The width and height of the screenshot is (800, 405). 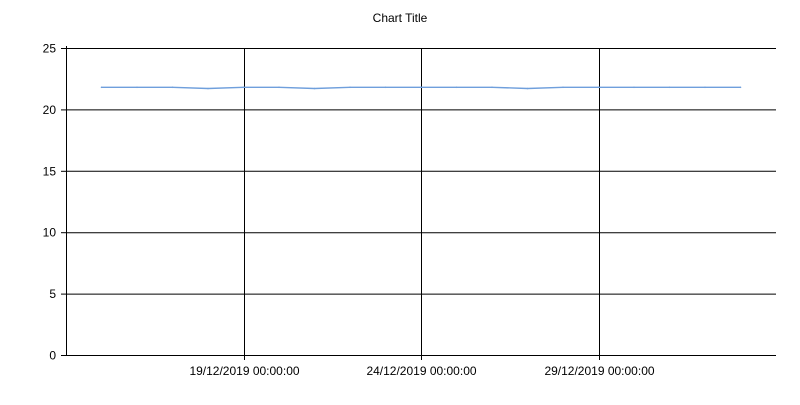 I want to click on series-layer, so click(x=421, y=88).